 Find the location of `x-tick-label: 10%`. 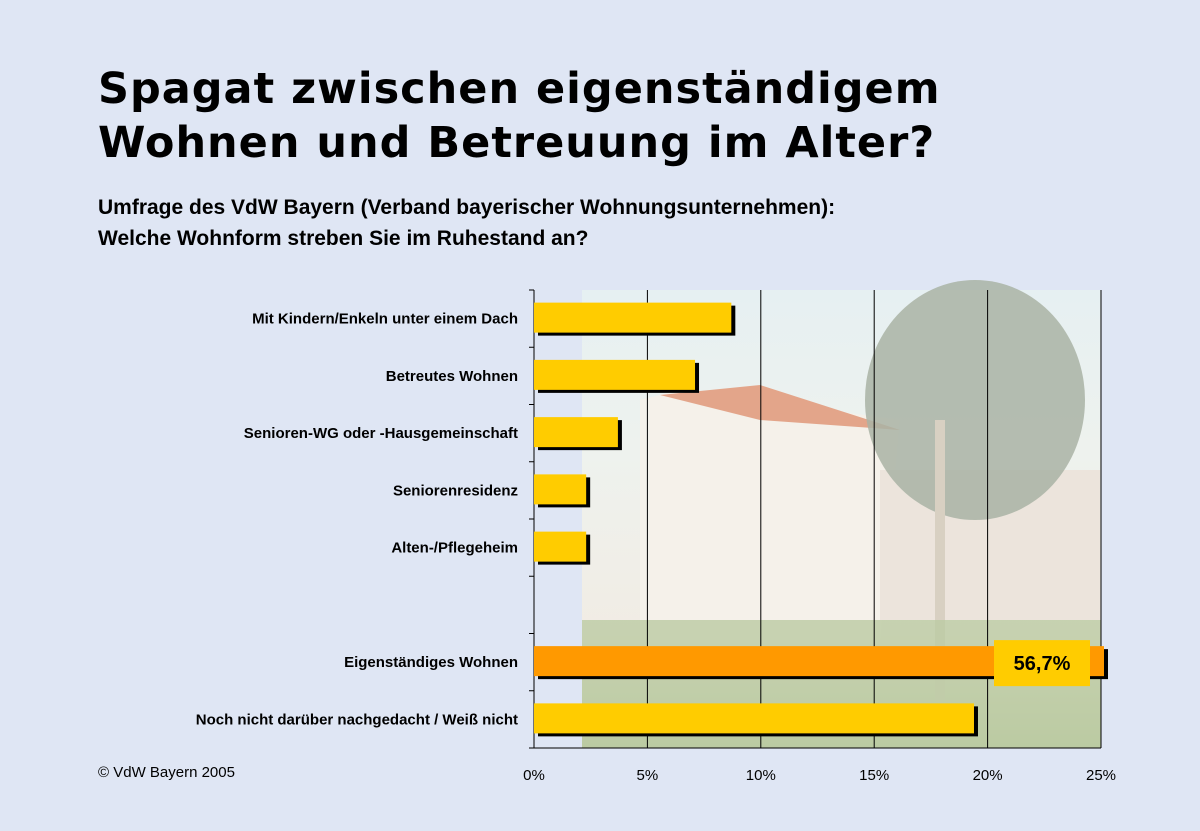

x-tick-label: 10% is located at coordinates (761, 775).